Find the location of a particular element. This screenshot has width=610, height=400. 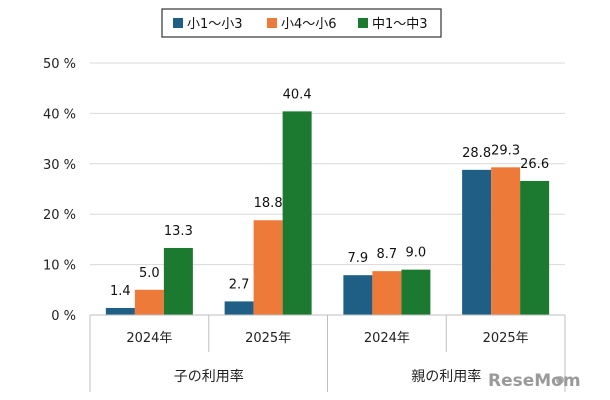

legend-box is located at coordinates (301, 23).